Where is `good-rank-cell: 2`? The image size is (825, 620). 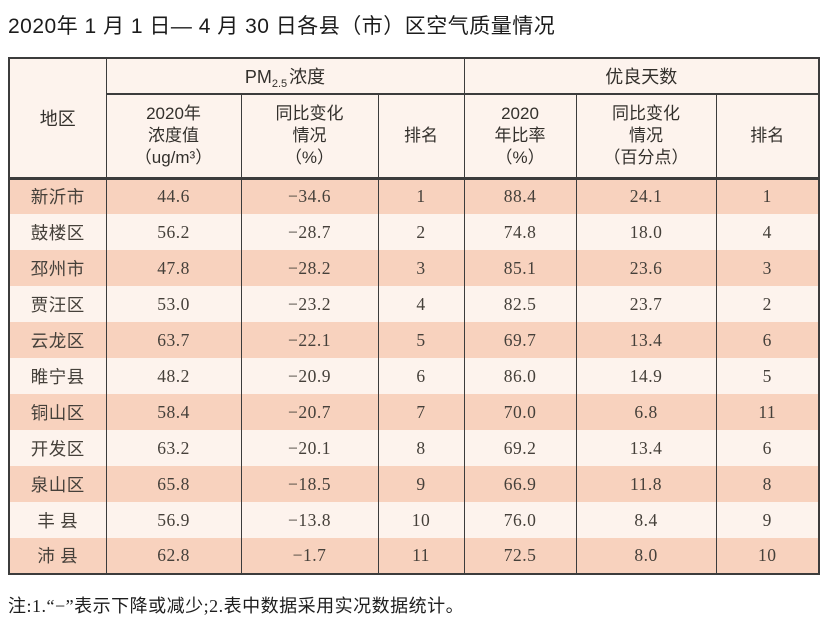 good-rank-cell: 2 is located at coordinates (767, 304).